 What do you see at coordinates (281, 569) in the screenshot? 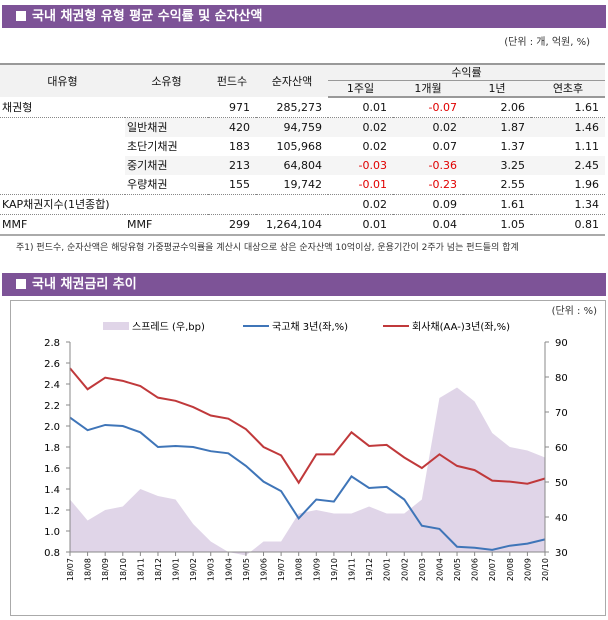
I see `x-tick-label: 19/07` at bounding box center [281, 569].